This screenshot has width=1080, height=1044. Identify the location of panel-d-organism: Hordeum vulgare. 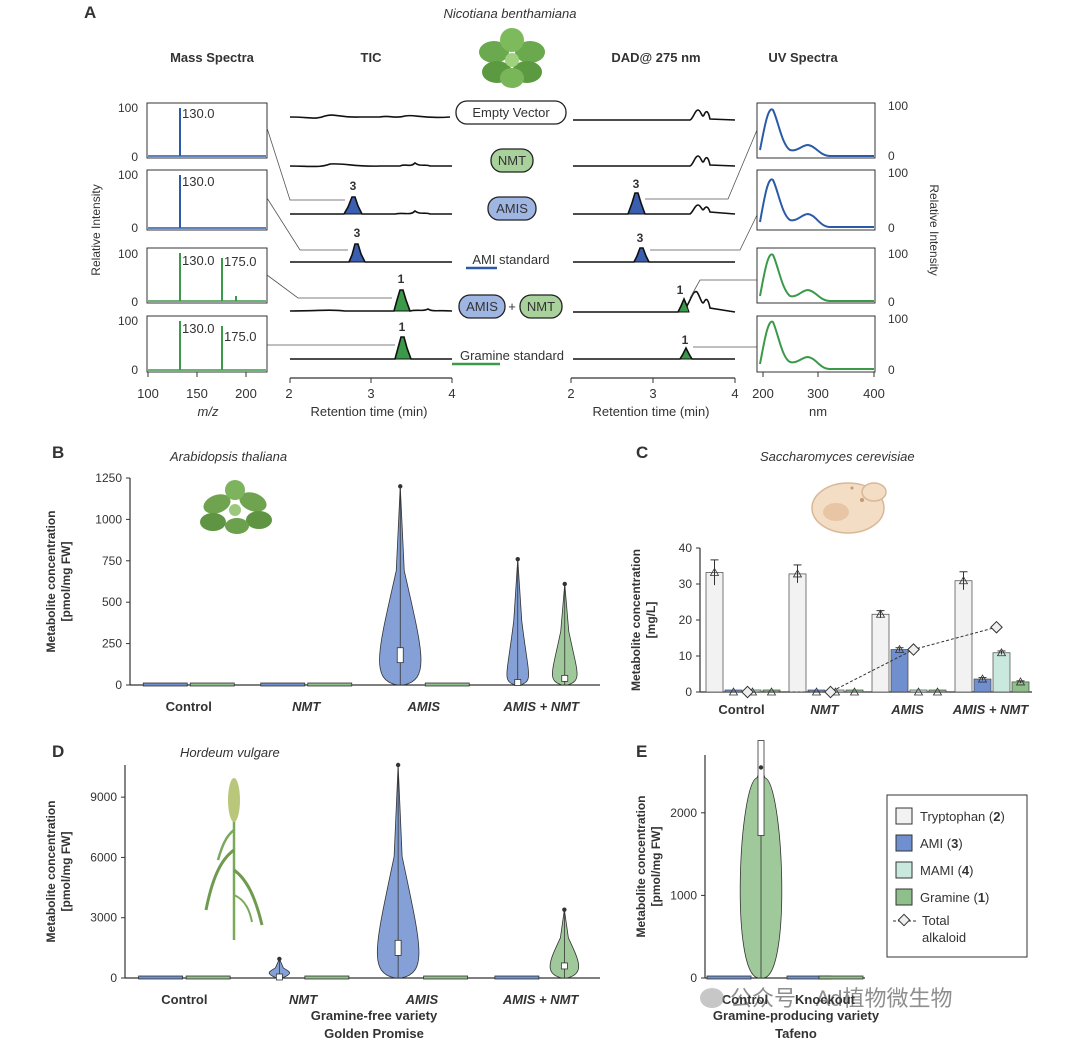
(230, 752).